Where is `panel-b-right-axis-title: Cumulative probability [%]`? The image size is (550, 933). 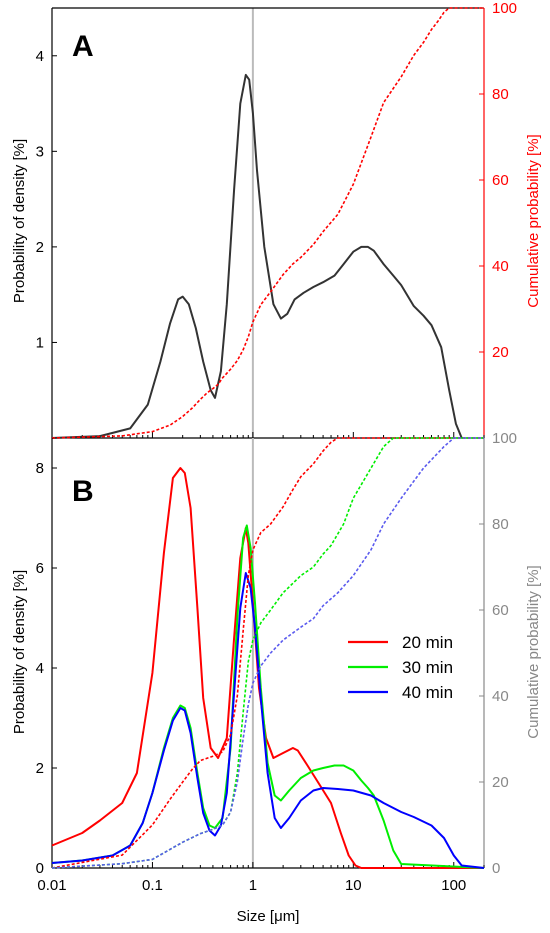 panel-b-right-axis-title: Cumulative probability [%] is located at coordinates (533, 651).